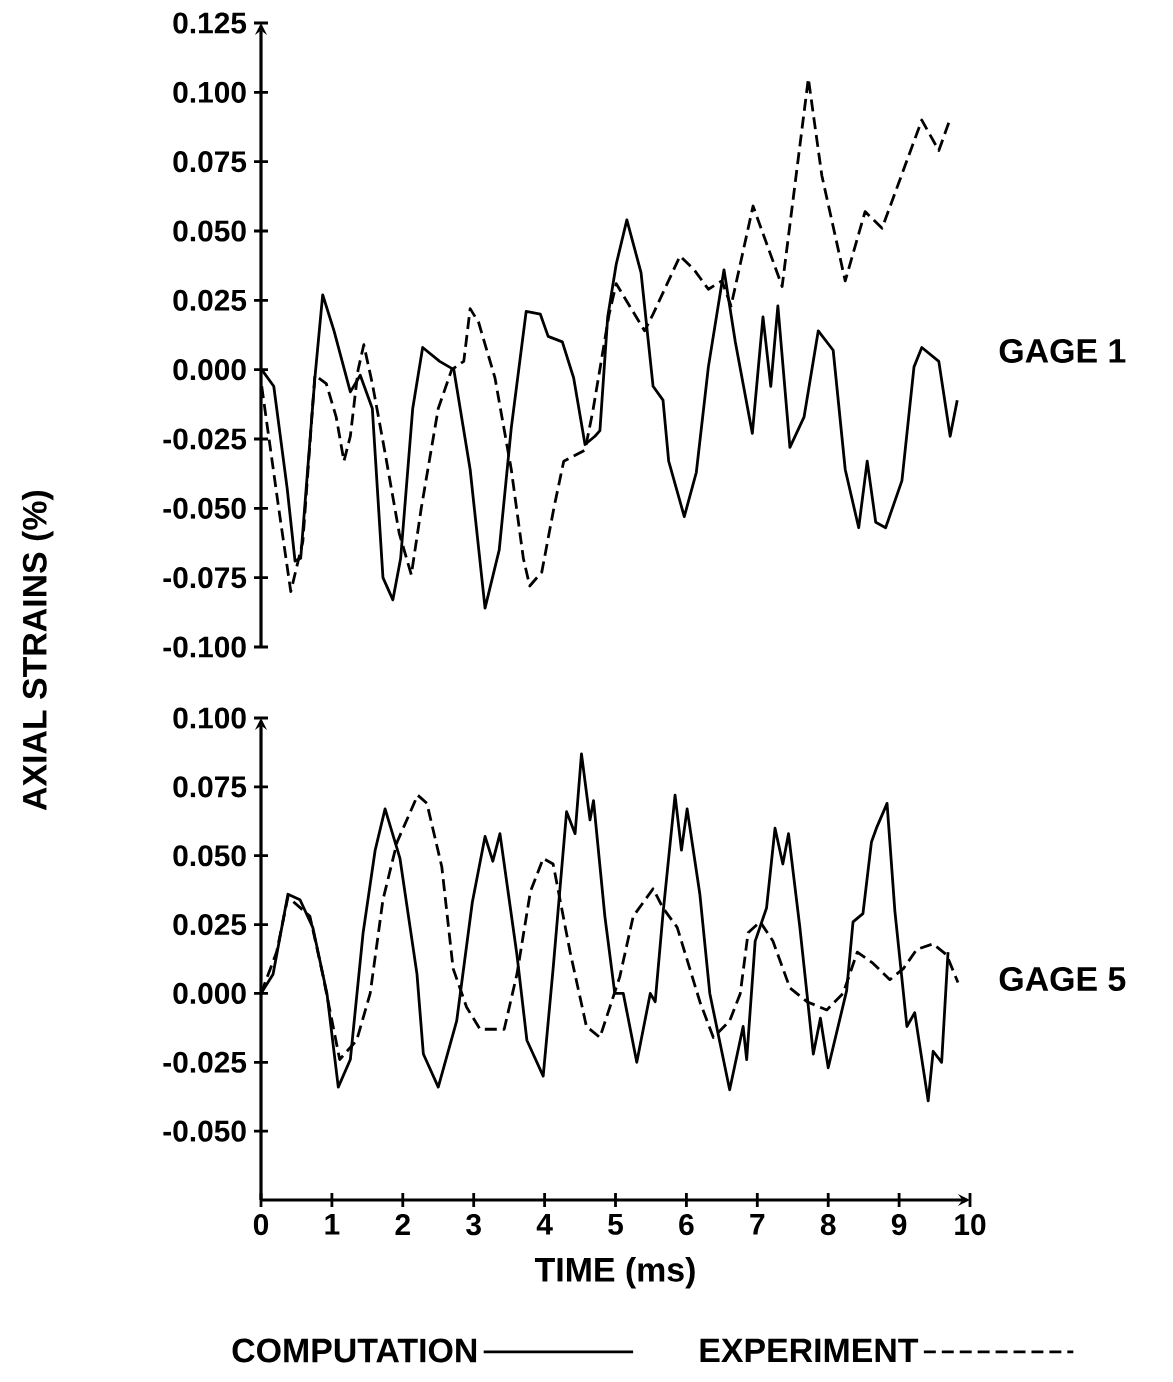 This screenshot has width=1173, height=1382. What do you see at coordinates (210, 23) in the screenshot?
I see `y-tick-label: 0.125` at bounding box center [210, 23].